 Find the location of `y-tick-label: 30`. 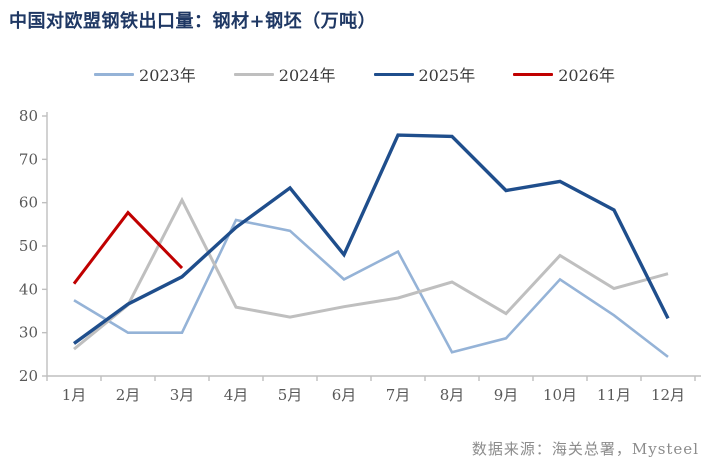

y-tick-label: 30 is located at coordinates (28, 333).